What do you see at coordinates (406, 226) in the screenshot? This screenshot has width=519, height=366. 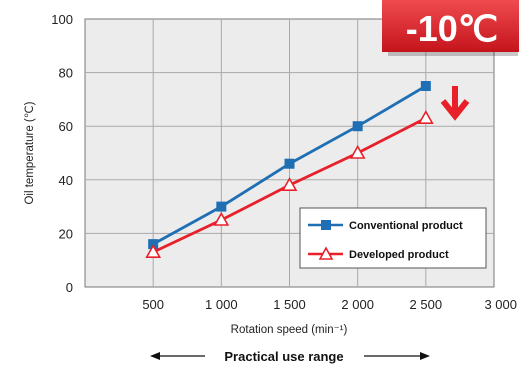 I see `legend-conventional-label: Conventional product` at bounding box center [406, 226].